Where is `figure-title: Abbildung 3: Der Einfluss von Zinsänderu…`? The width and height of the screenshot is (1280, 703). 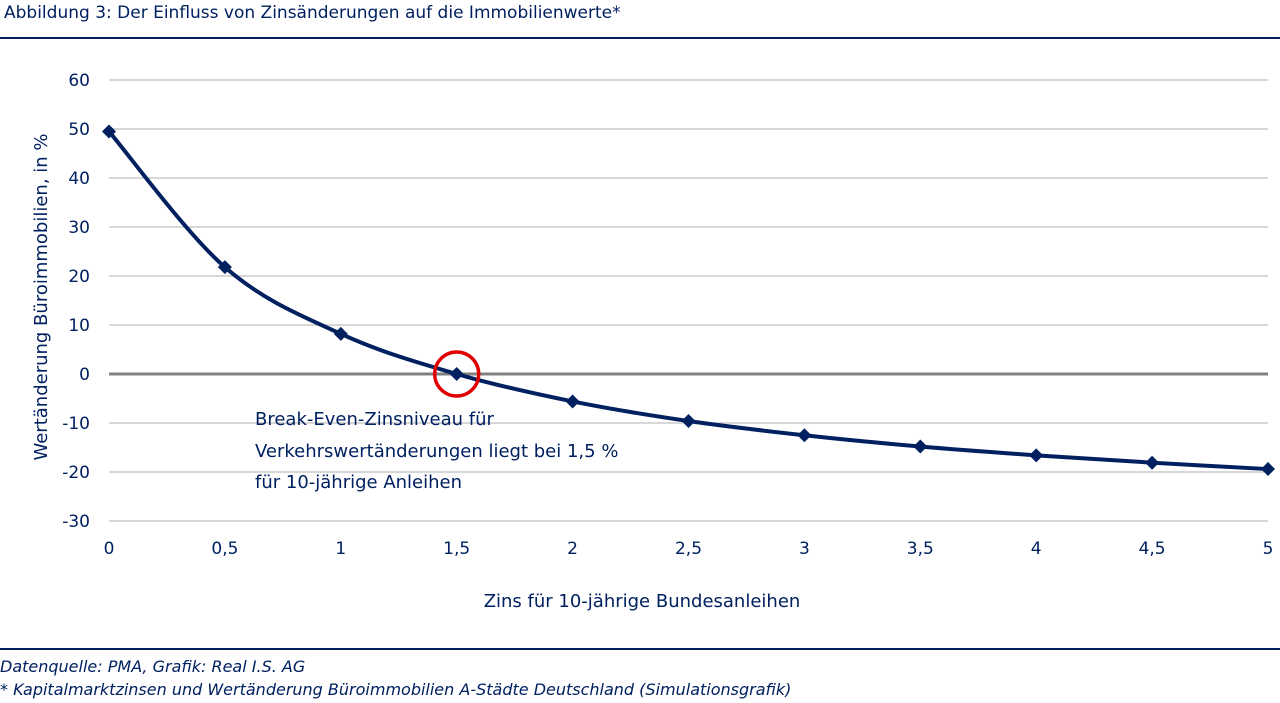 figure-title: Abbildung 3: Der Einfluss von Zinsänderu… is located at coordinates (312, 13).